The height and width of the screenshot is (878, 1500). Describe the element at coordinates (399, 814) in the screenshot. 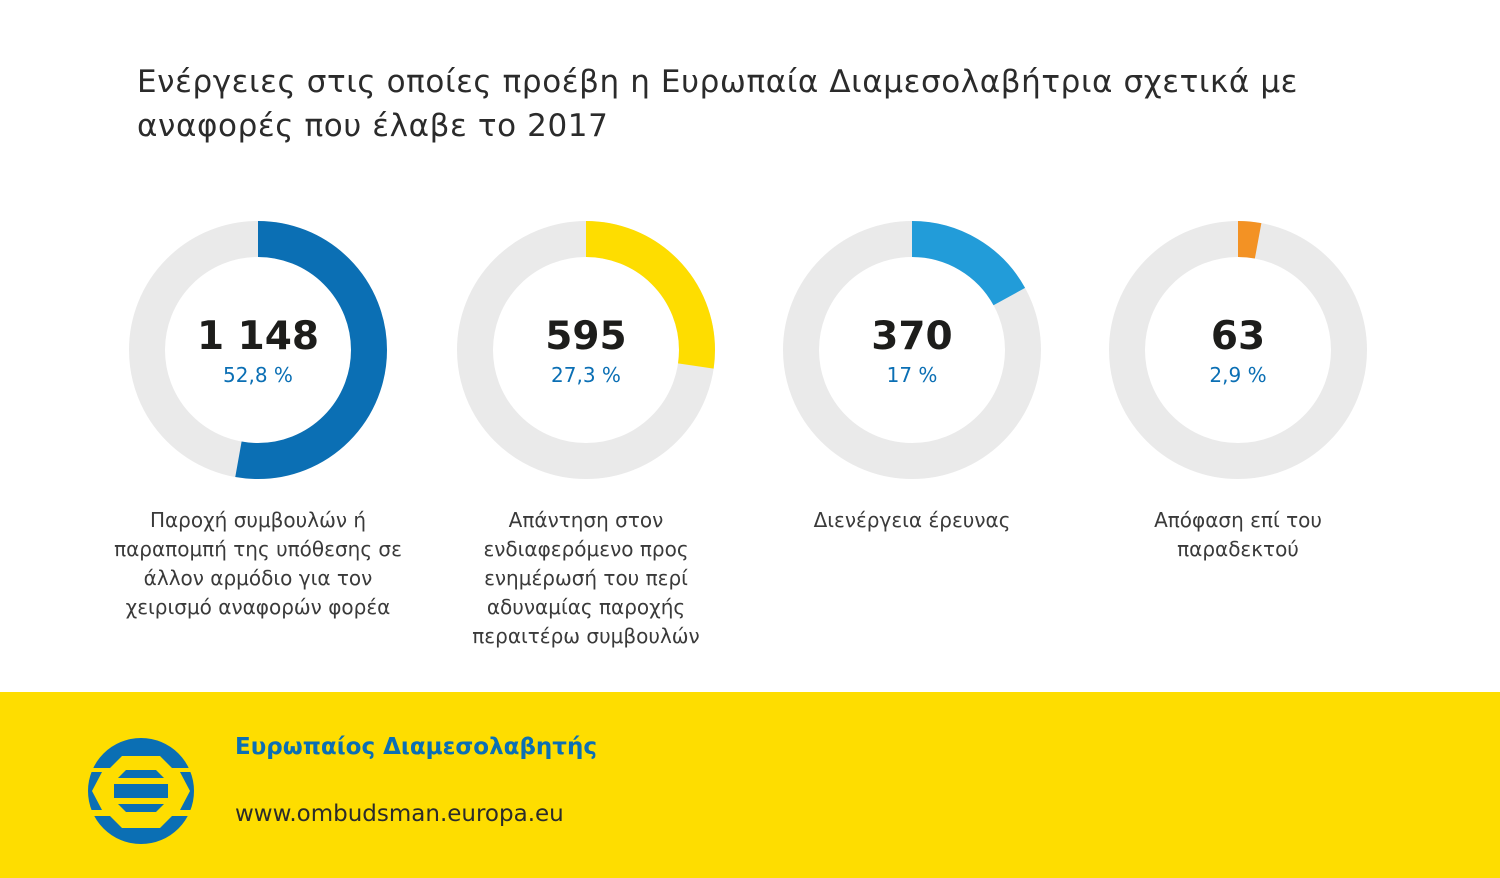

I see `footer-url: www.ombudsman.europa.eu` at that location.